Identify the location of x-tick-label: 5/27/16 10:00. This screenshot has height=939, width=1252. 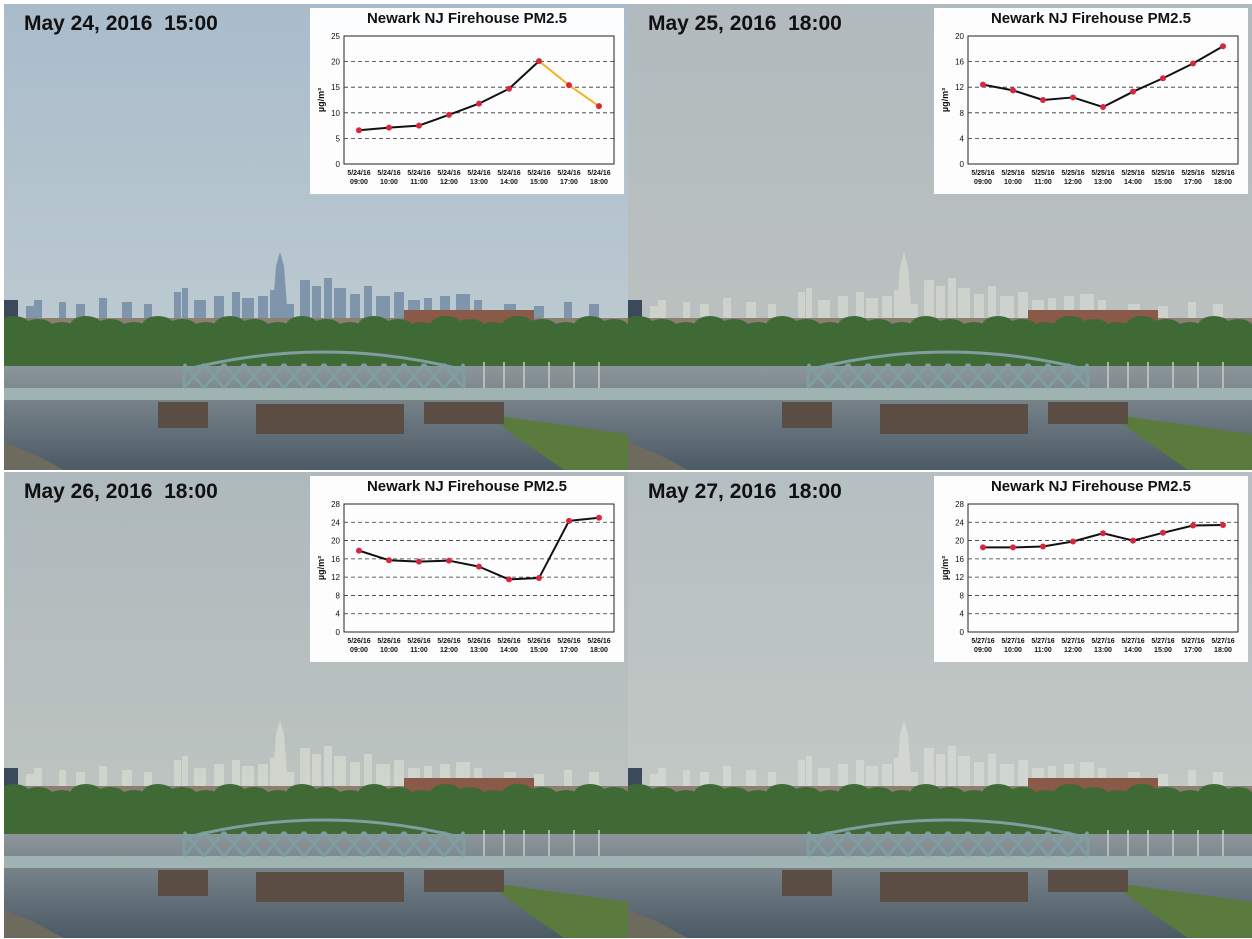
(1012, 646).